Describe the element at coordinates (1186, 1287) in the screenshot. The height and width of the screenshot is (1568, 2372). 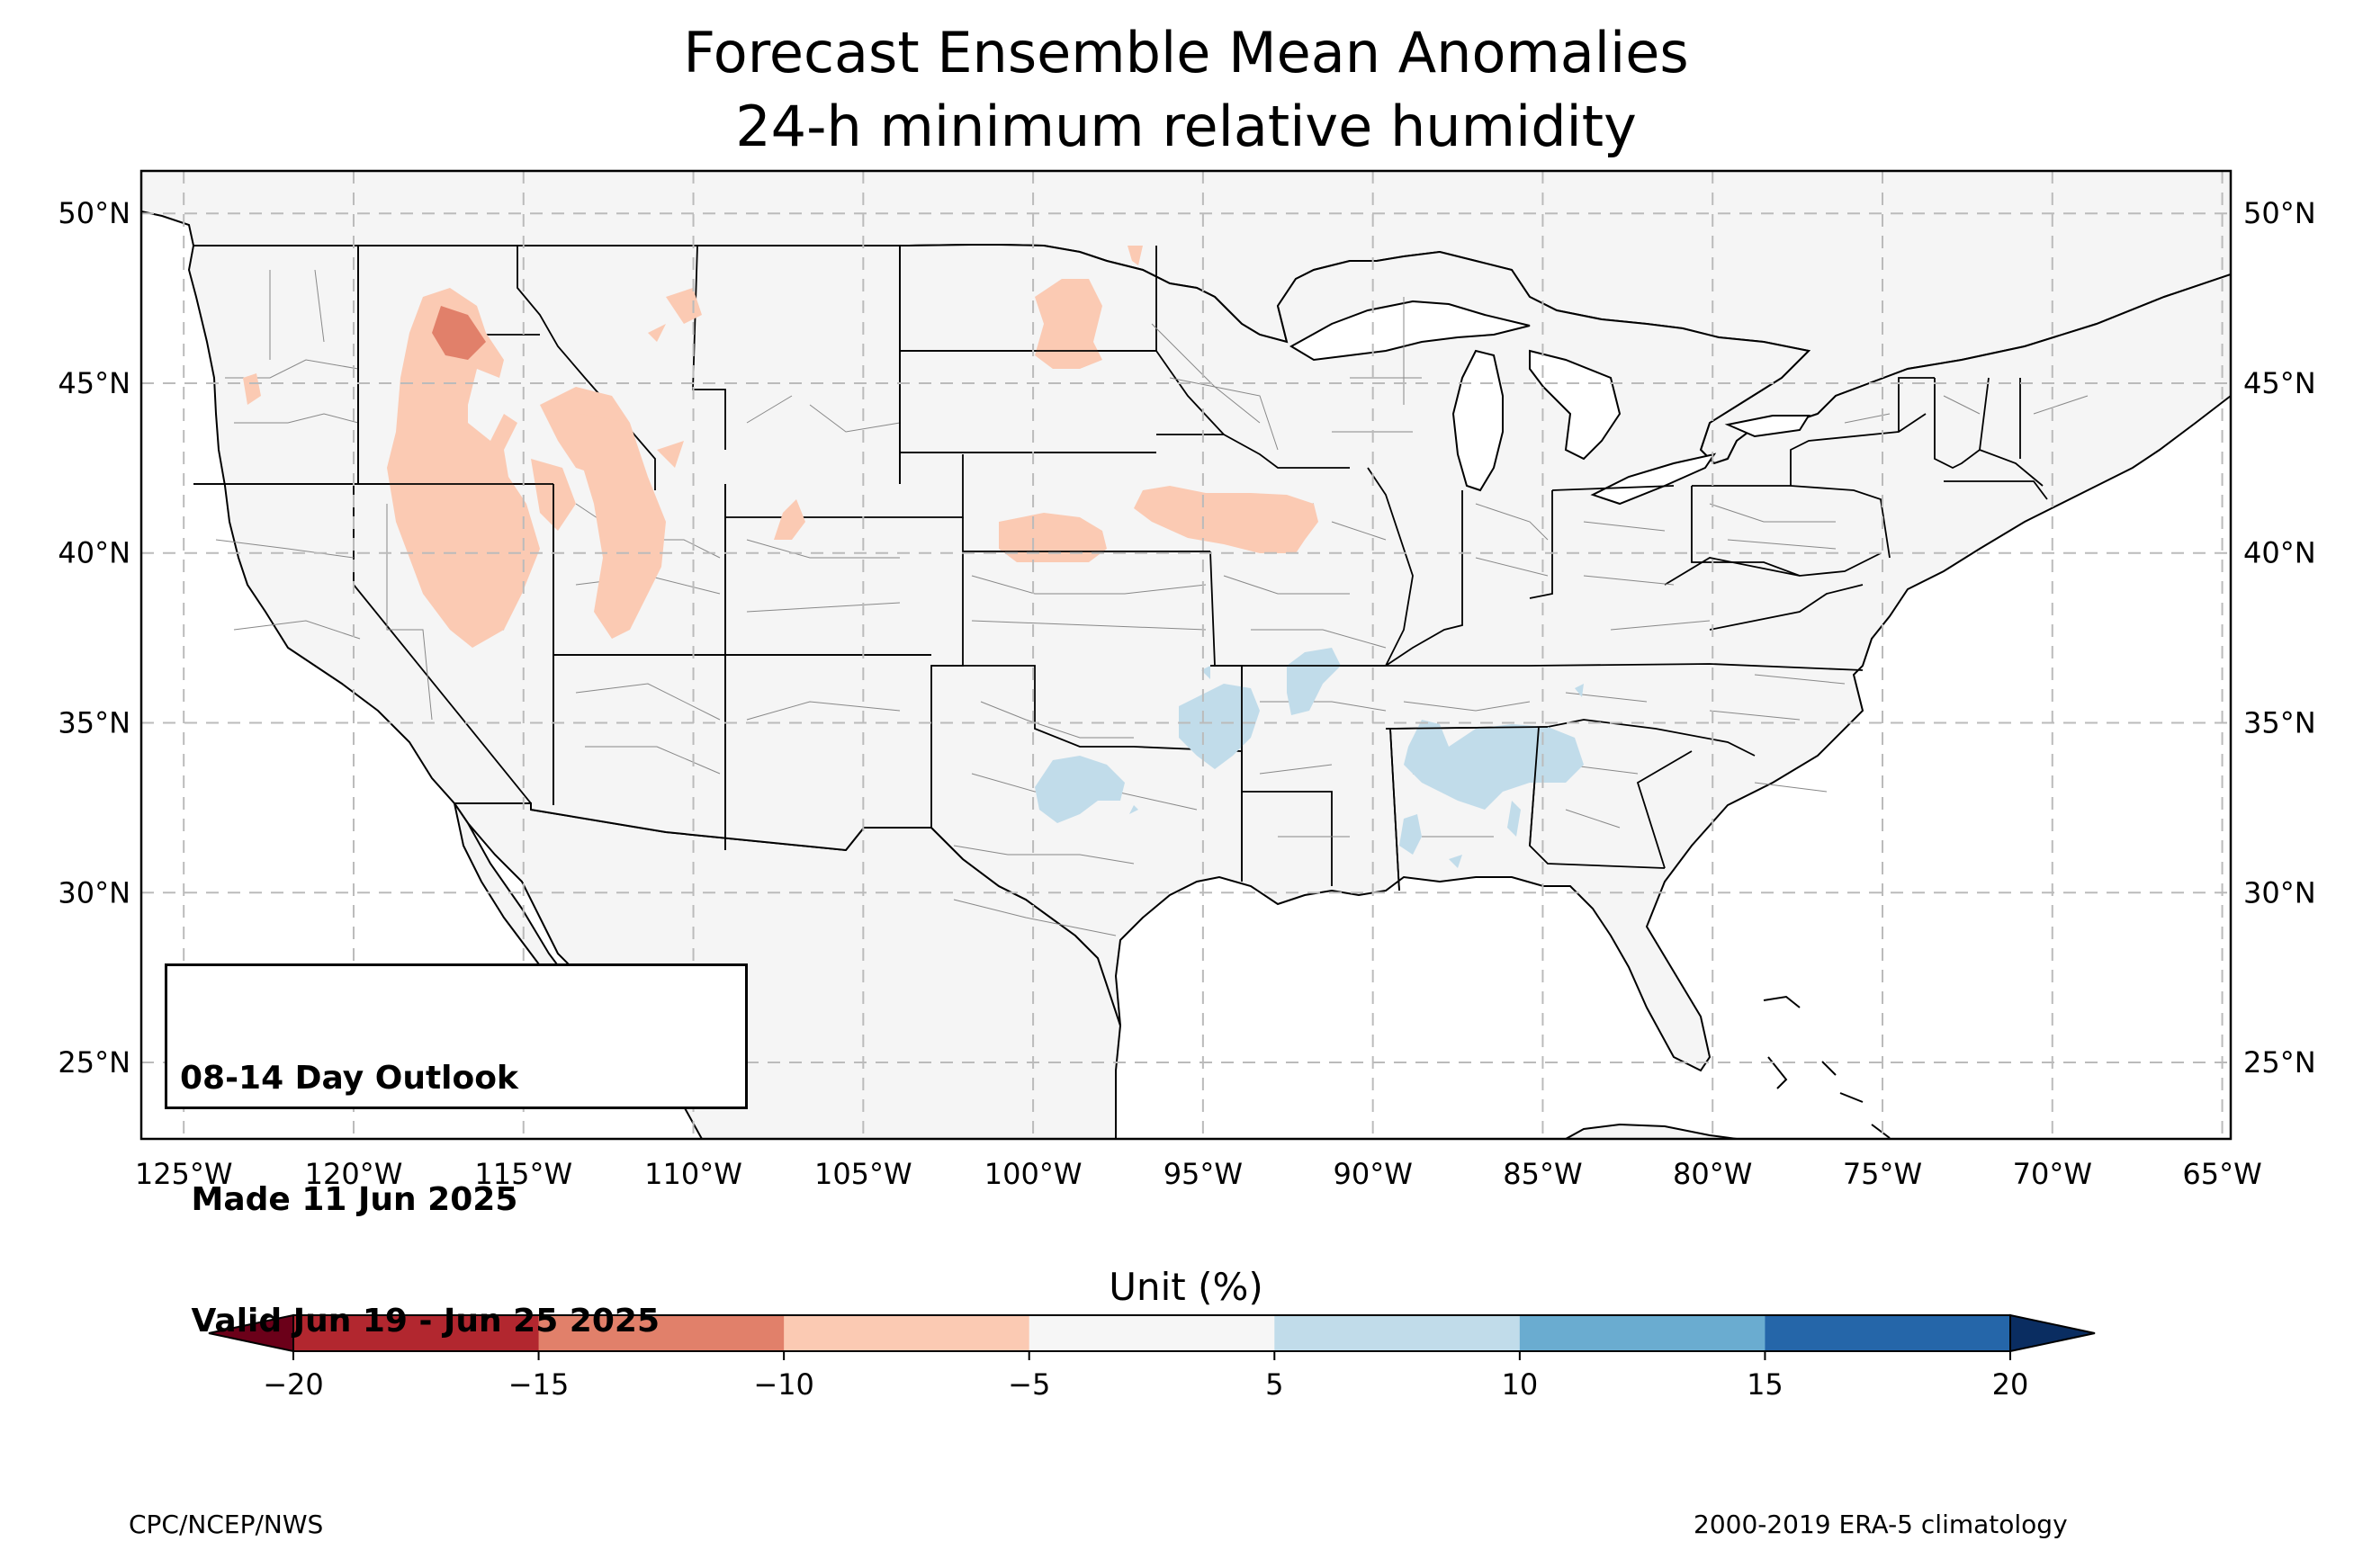
I see `colorbar-title: Unit (%)` at that location.